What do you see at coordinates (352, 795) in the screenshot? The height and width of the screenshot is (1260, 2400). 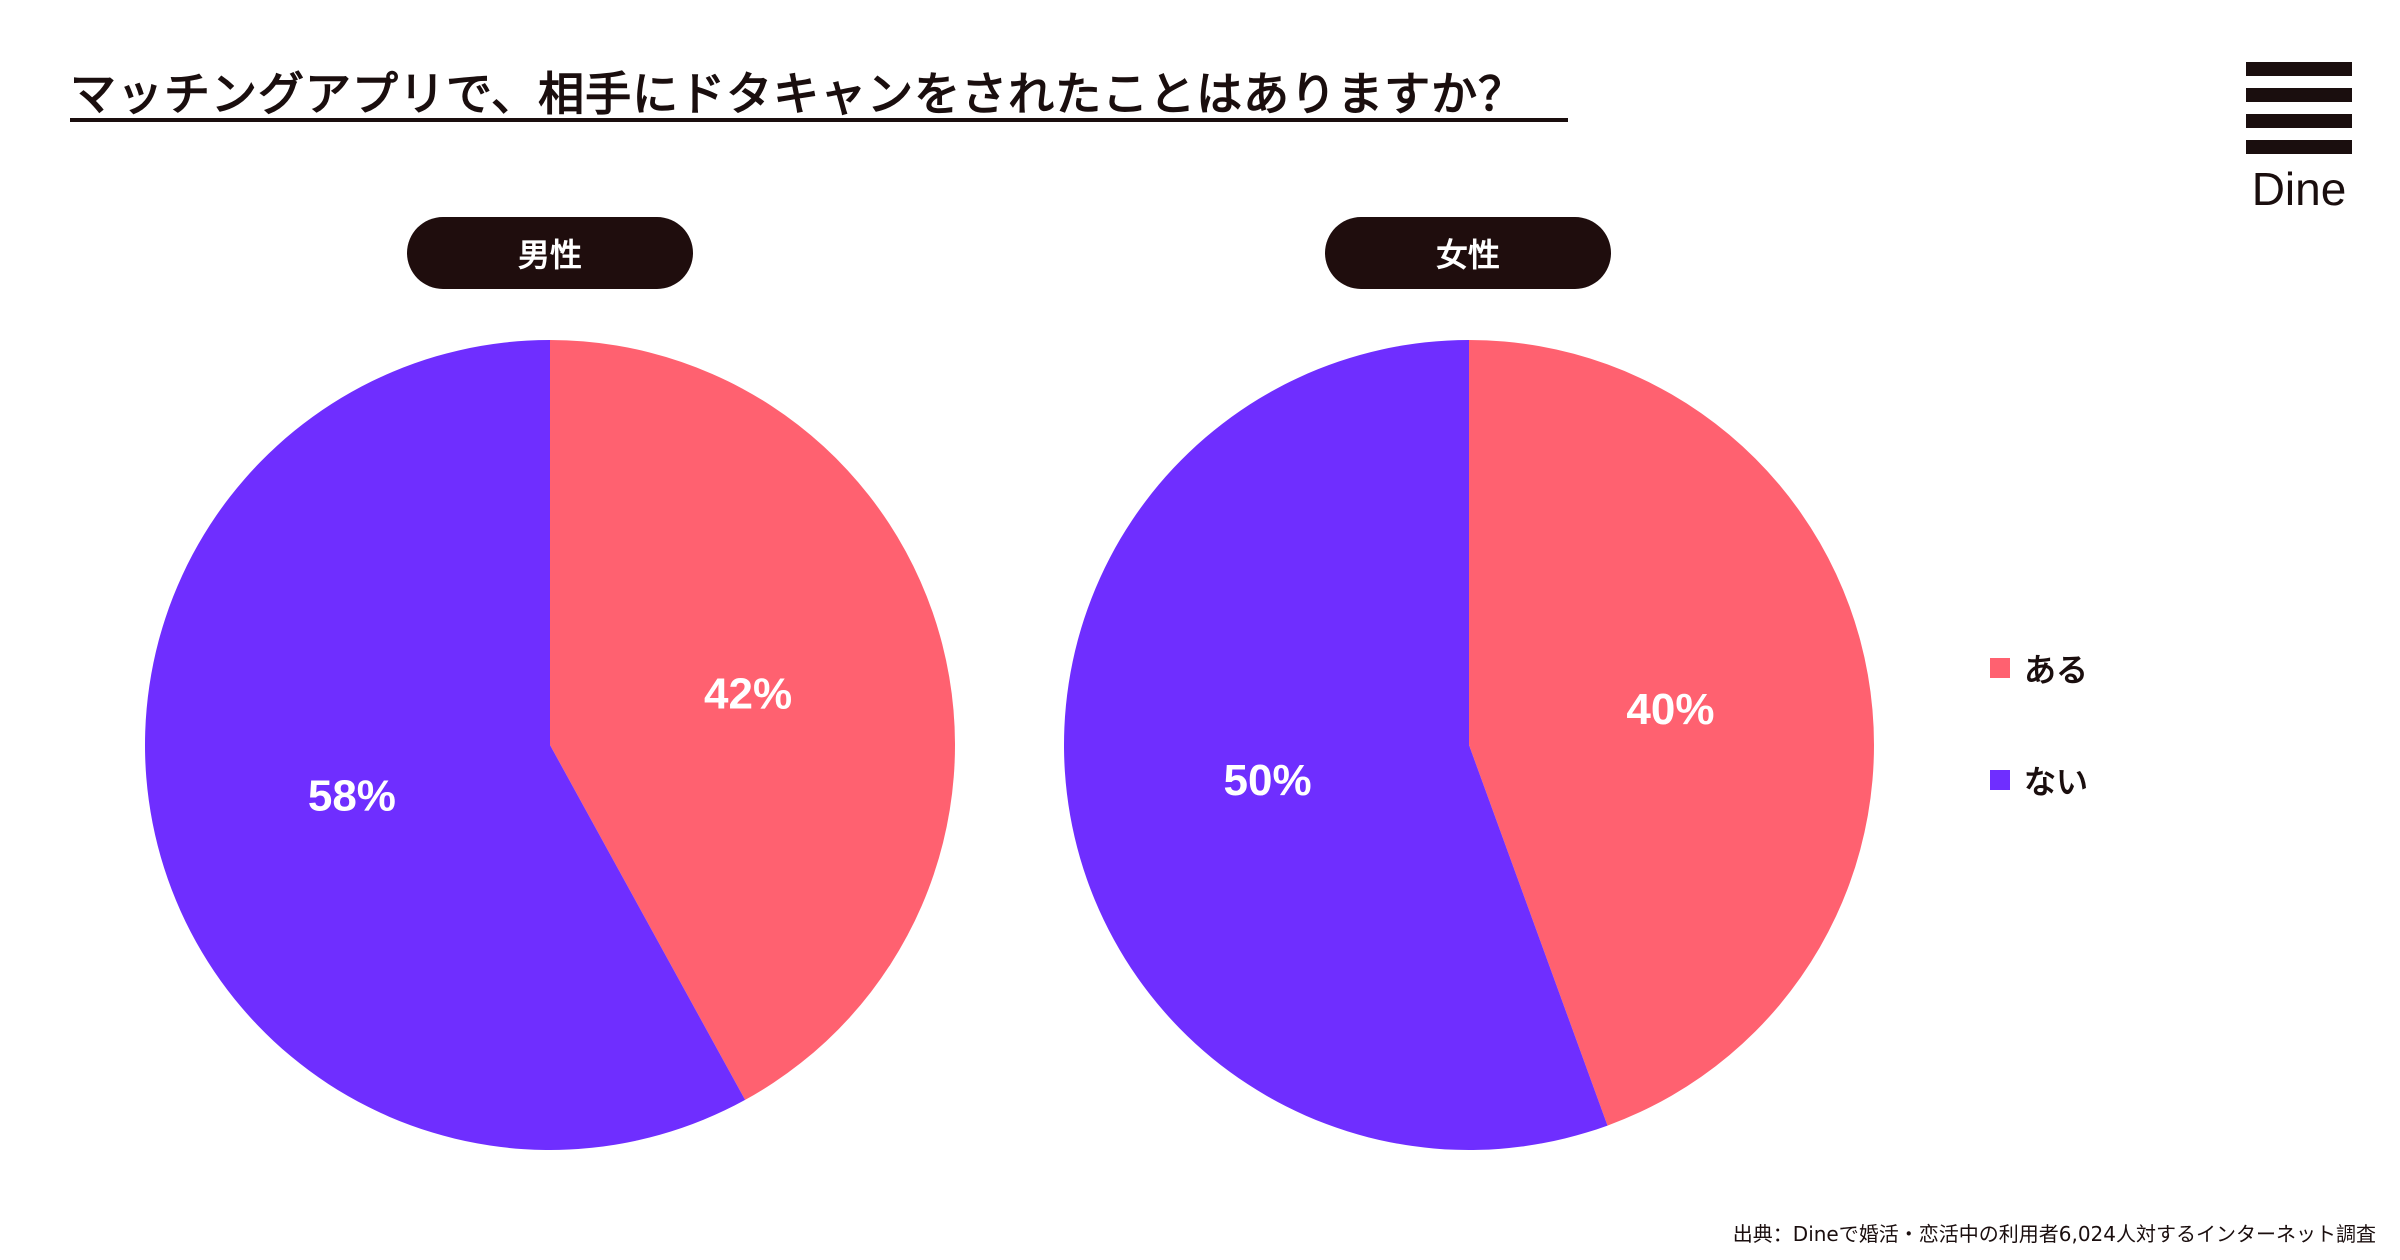 I see `male-pie-label-nai: 58%` at bounding box center [352, 795].